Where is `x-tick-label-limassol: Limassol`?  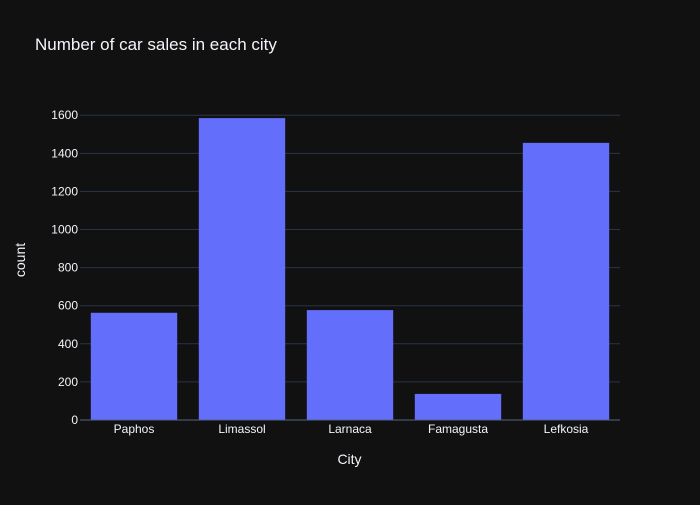
x-tick-label-limassol: Limassol is located at coordinates (241, 429).